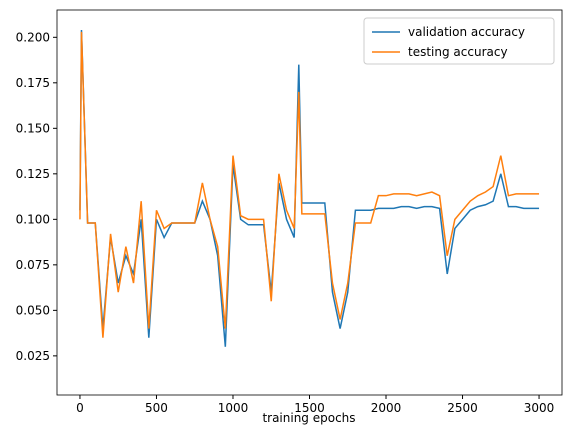 Image resolution: width=568 pixels, height=436 pixels. Describe the element at coordinates (33, 128) in the screenshot. I see `y-tick-label: 0.150` at that location.